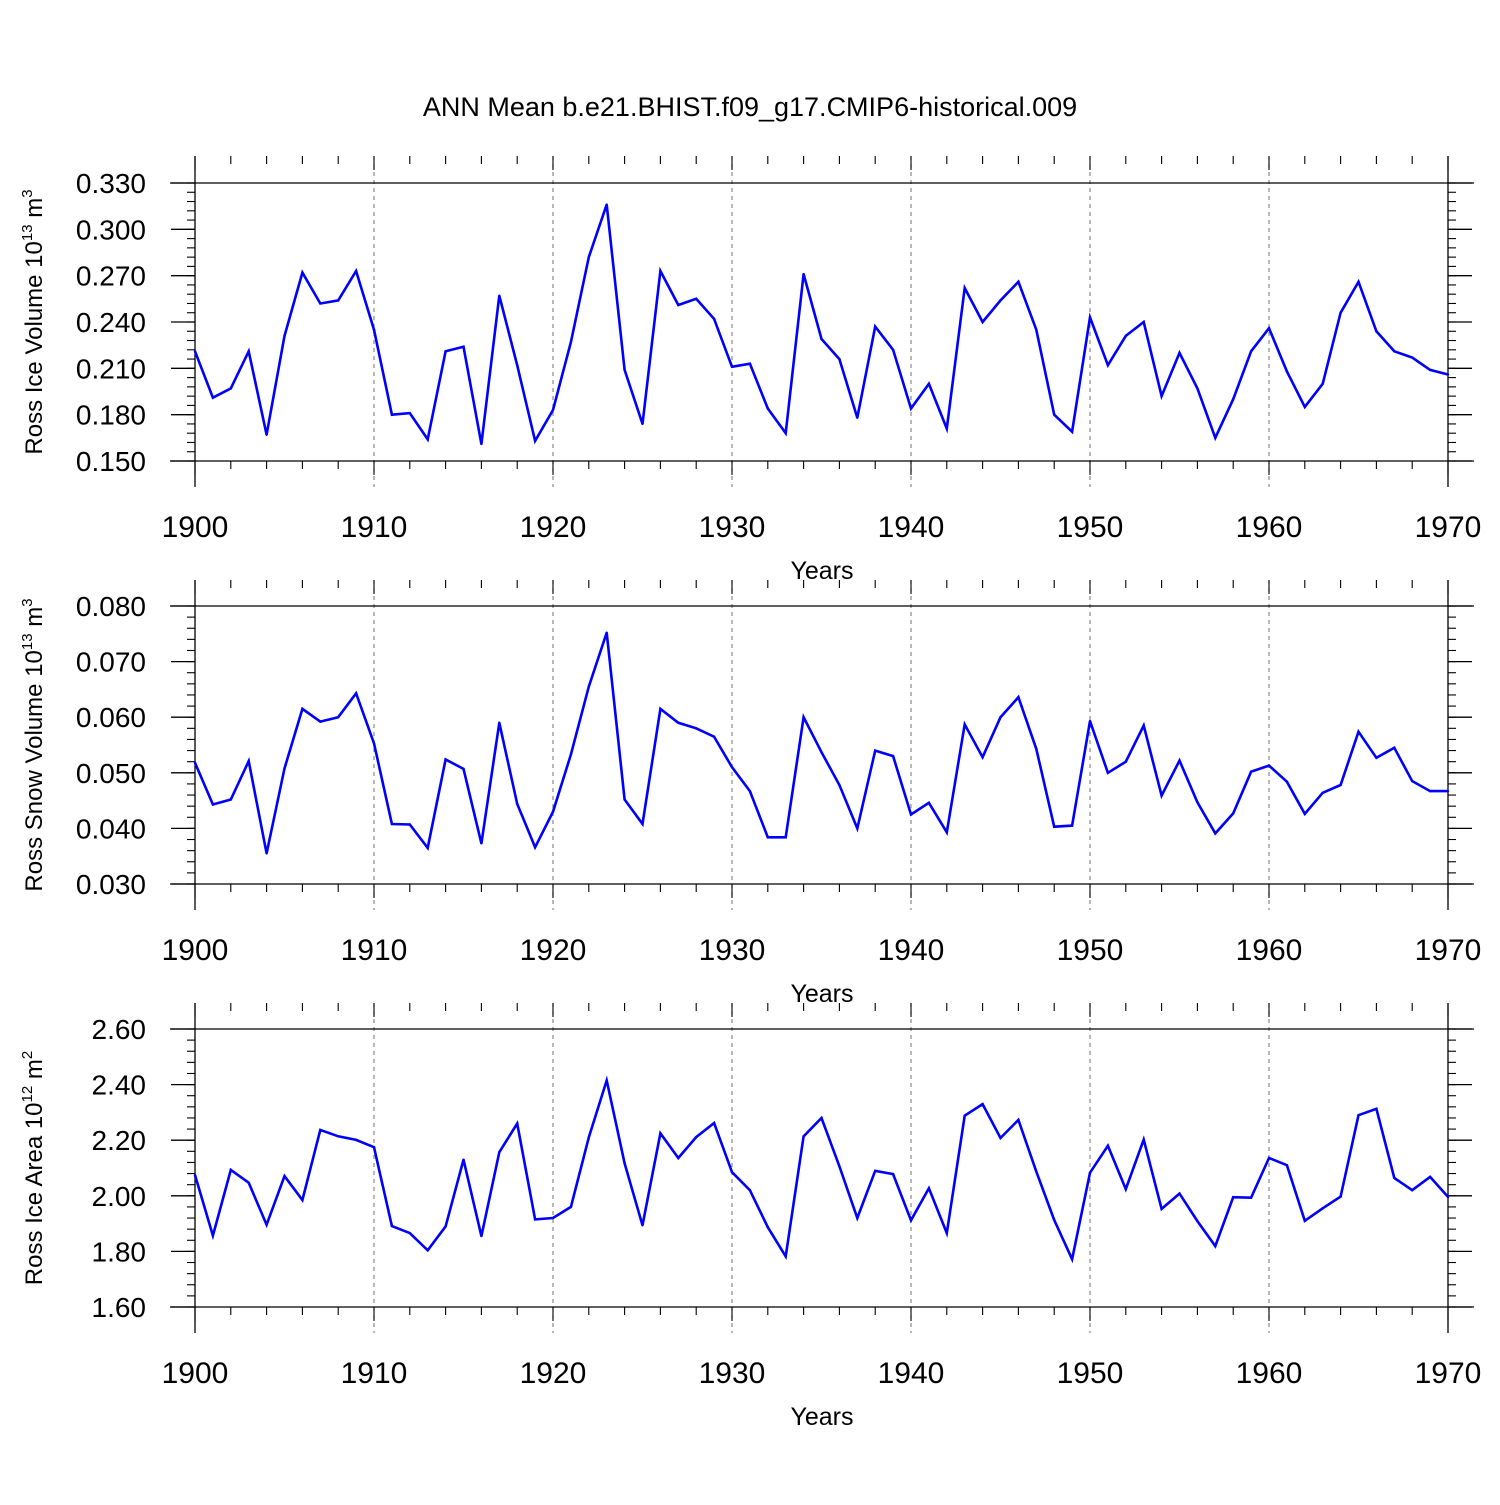 Image resolution: width=1500 pixels, height=1505 pixels. Describe the element at coordinates (111, 322) in the screenshot. I see `y-tick-label: 0.240` at that location.